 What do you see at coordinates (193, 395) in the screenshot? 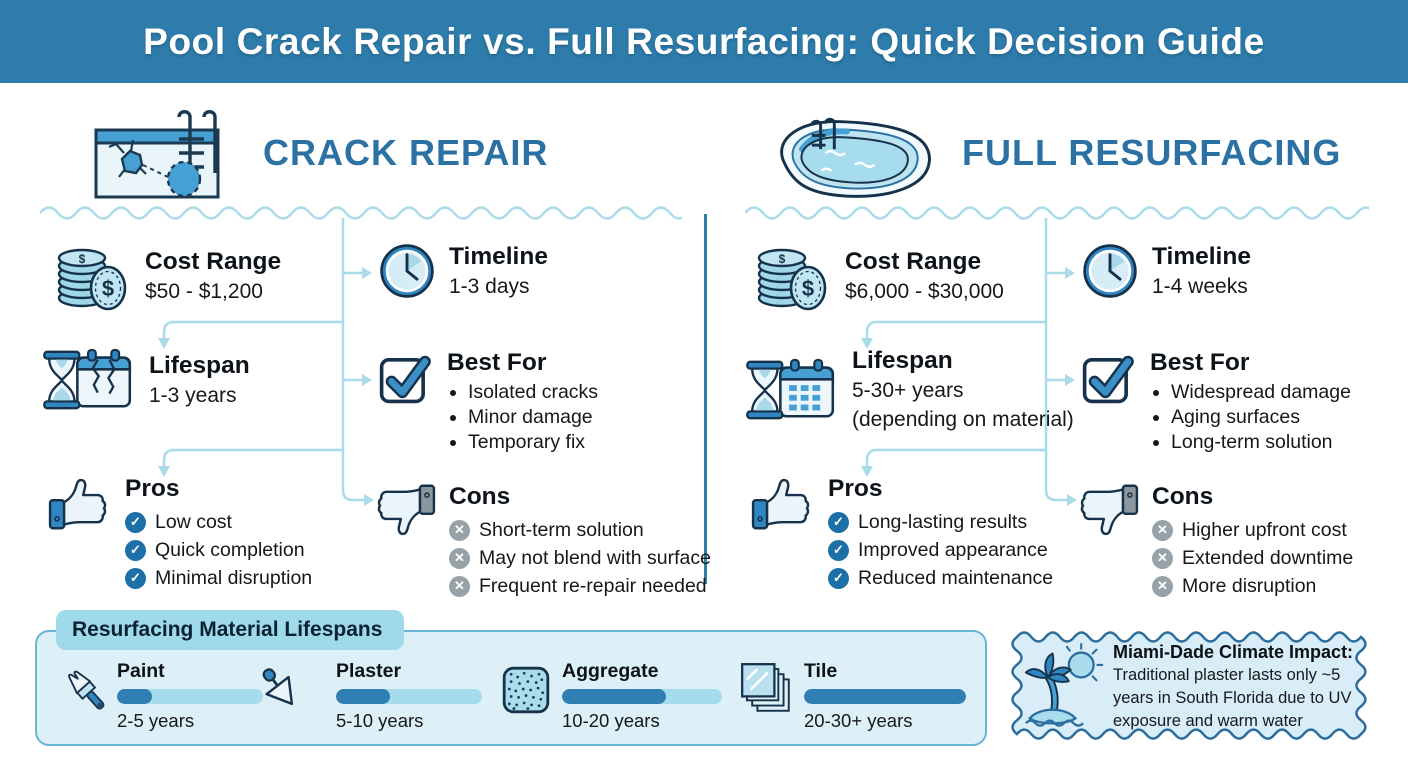
I see `lifespan-value: 1-3 years` at bounding box center [193, 395].